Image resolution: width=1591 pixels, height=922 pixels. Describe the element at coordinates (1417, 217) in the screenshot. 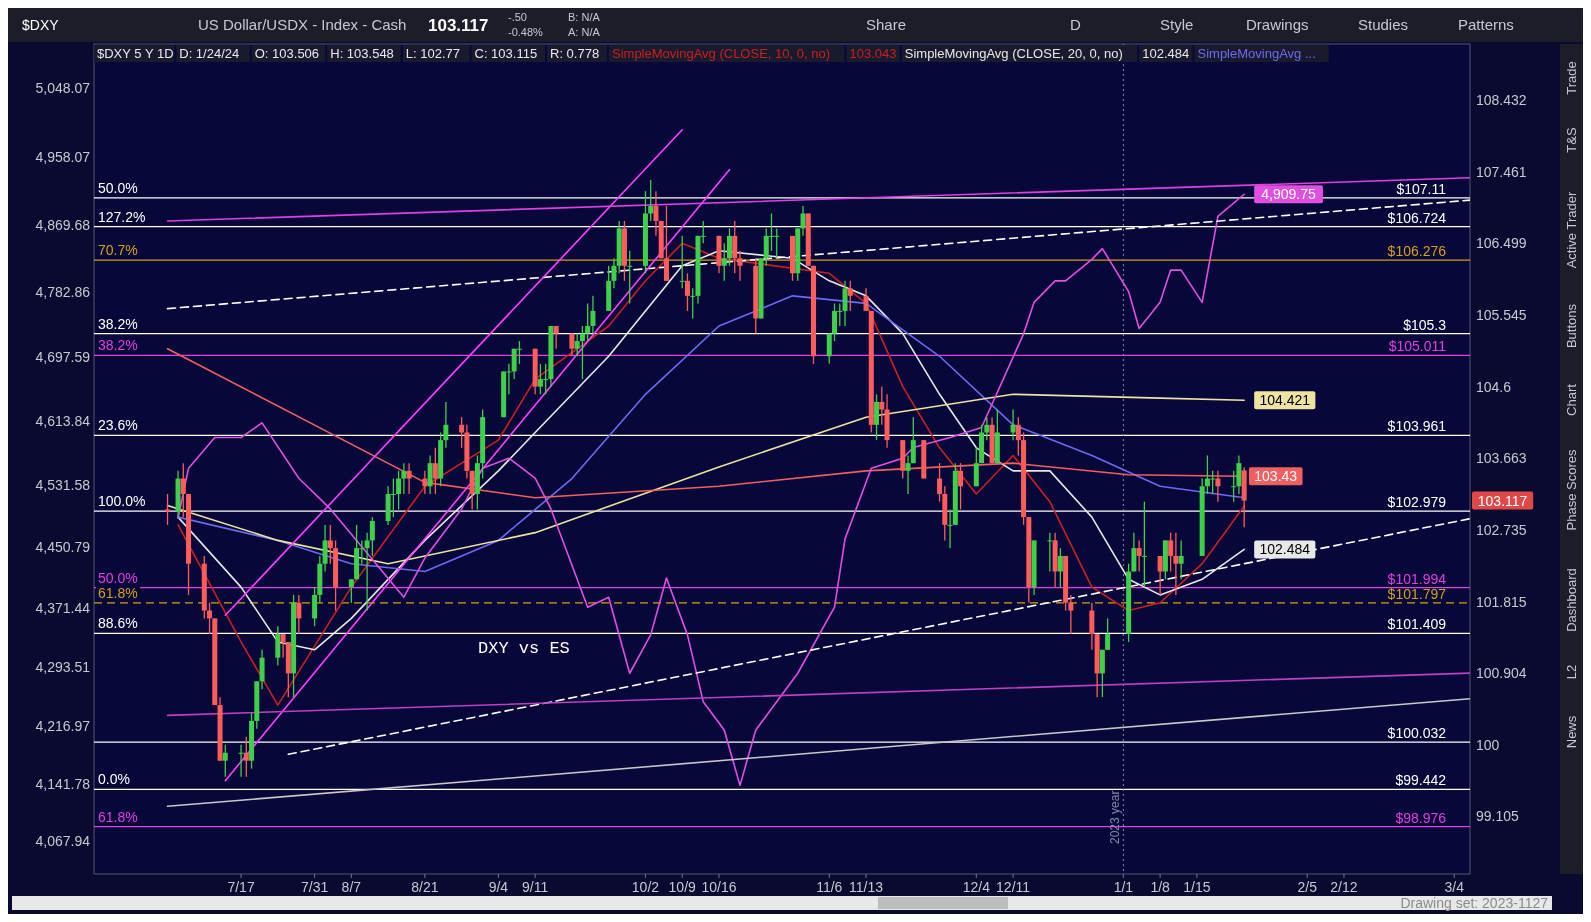

I see `ref-line-label: $106.724` at that location.